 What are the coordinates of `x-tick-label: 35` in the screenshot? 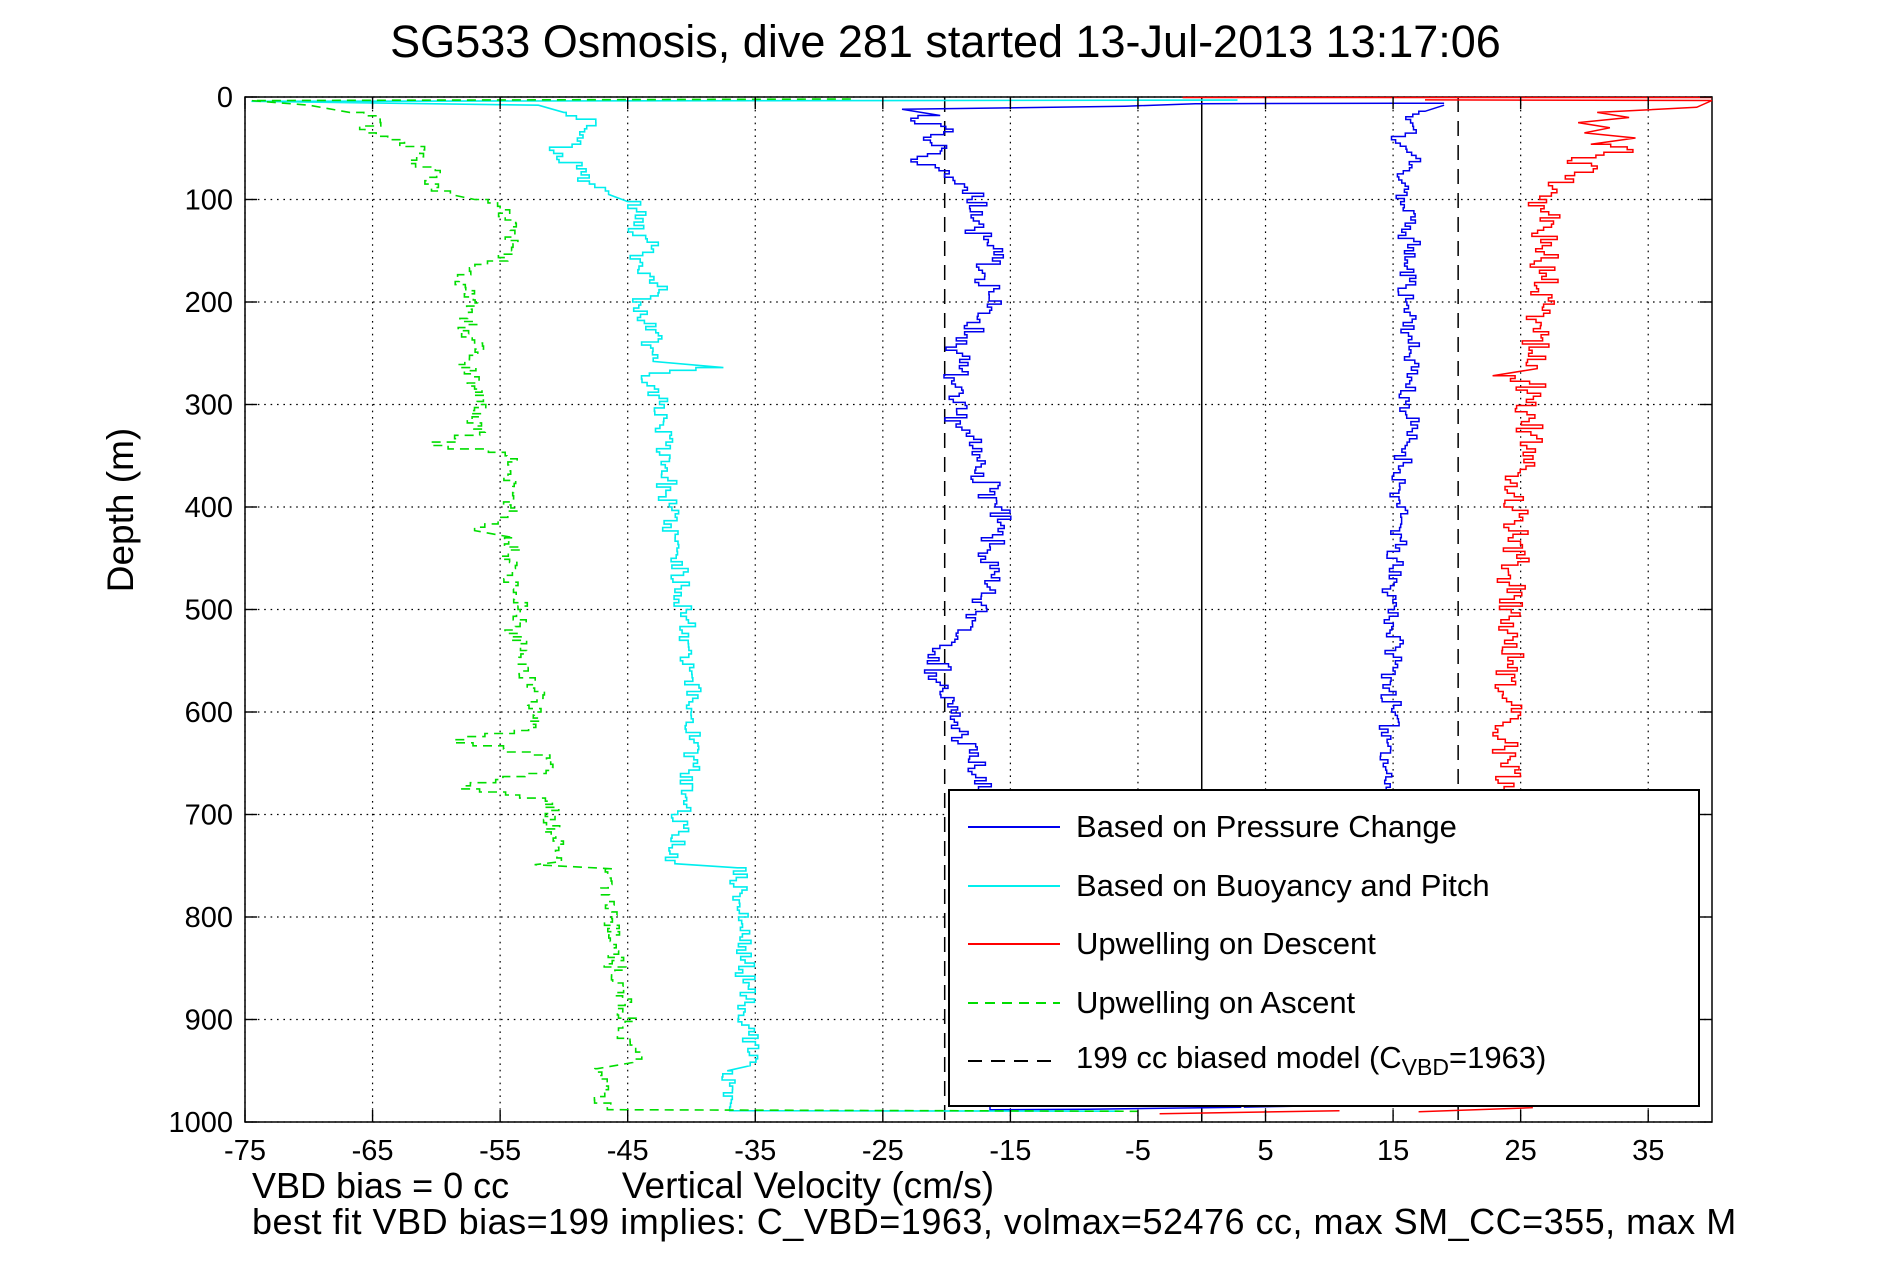 It's located at (1648, 1151).